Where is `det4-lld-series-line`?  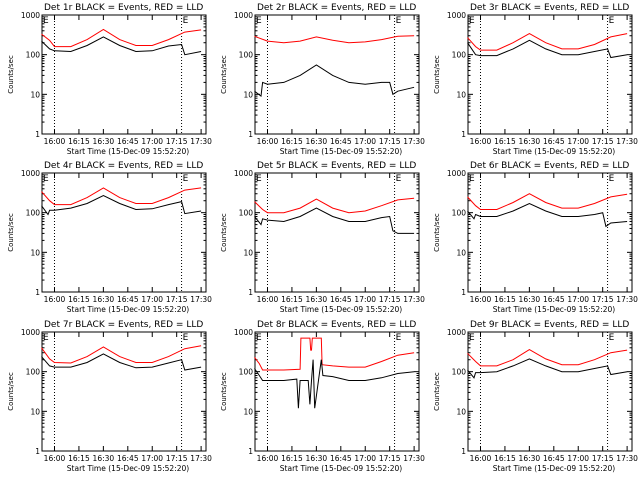
det4-lld-series-line is located at coordinates (121, 196).